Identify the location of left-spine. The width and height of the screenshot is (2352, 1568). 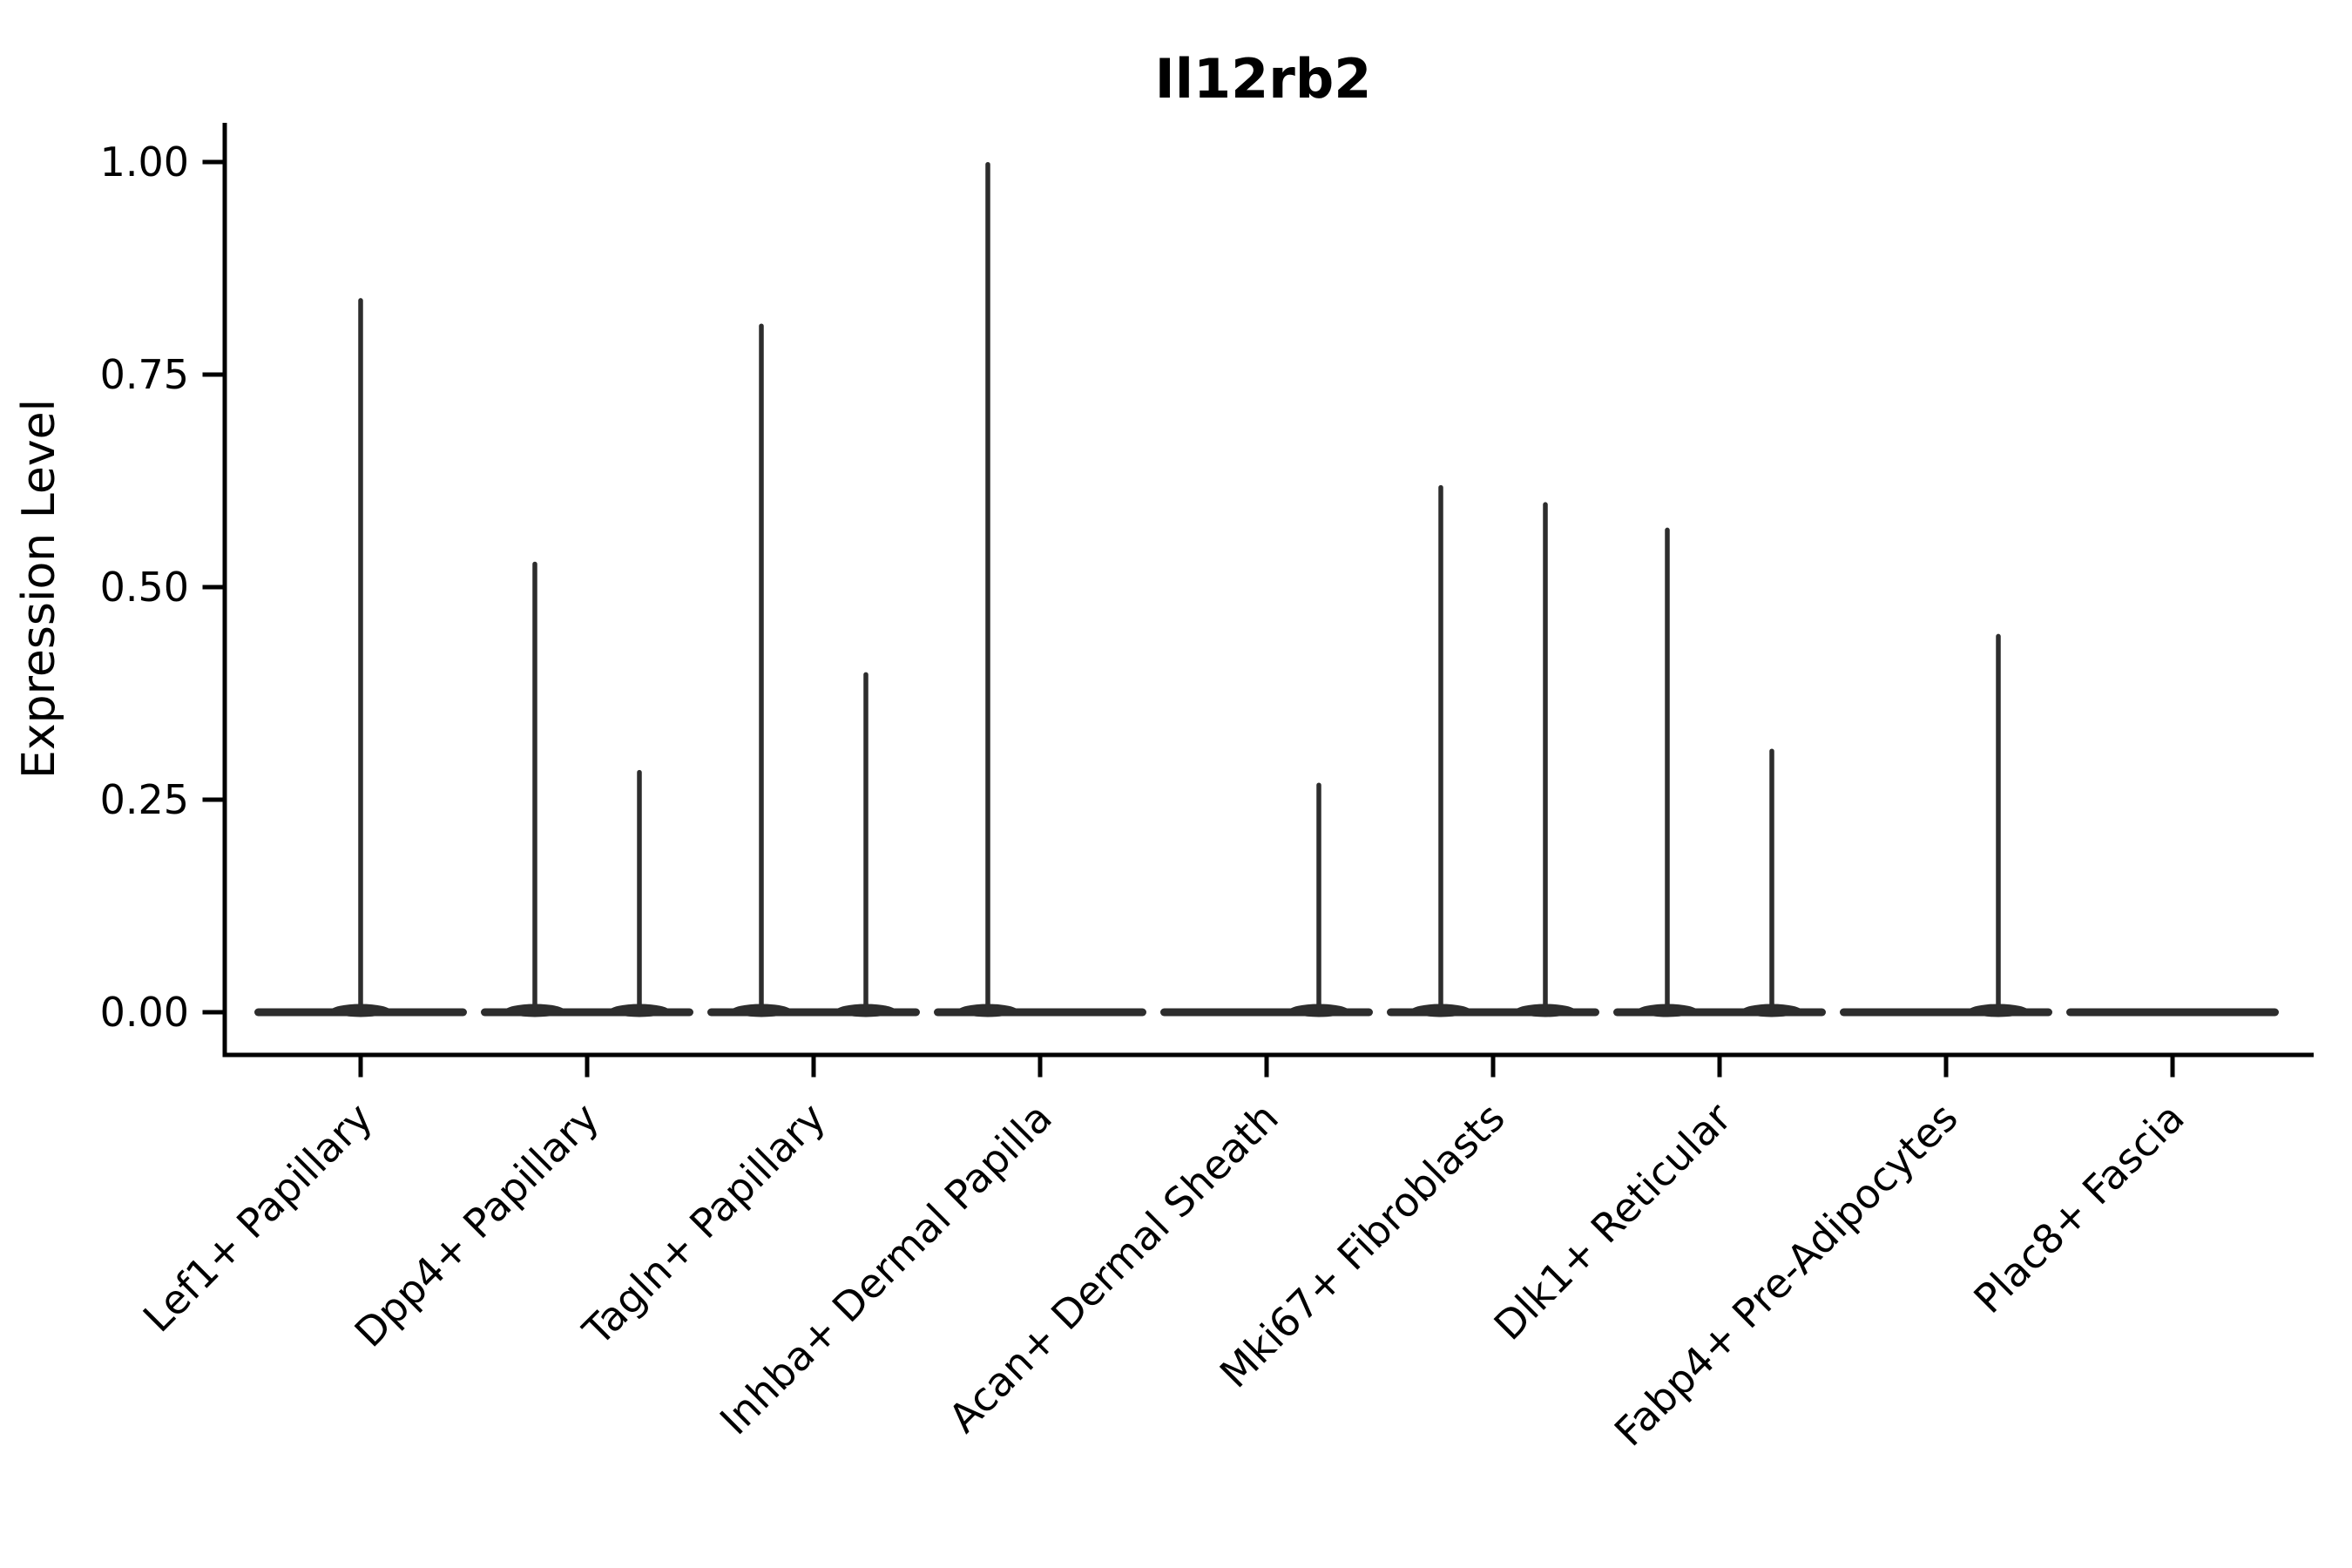
(225, 590).